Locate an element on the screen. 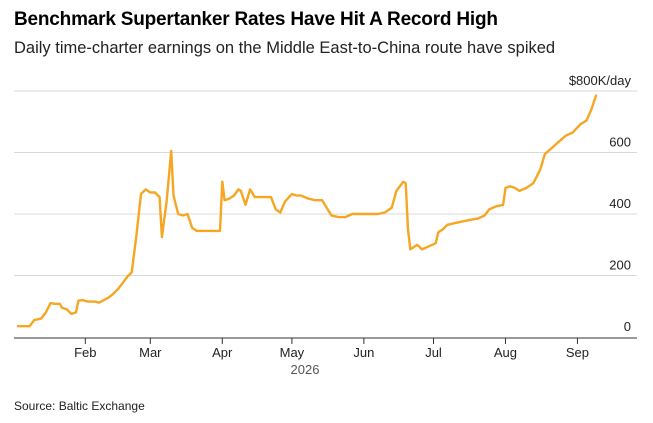  y-tick-label: 0 is located at coordinates (627, 326).